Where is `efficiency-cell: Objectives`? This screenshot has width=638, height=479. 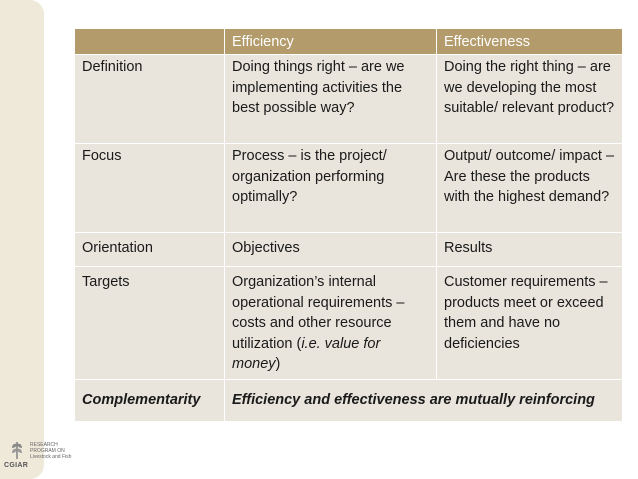
efficiency-cell: Objectives is located at coordinates (330, 249).